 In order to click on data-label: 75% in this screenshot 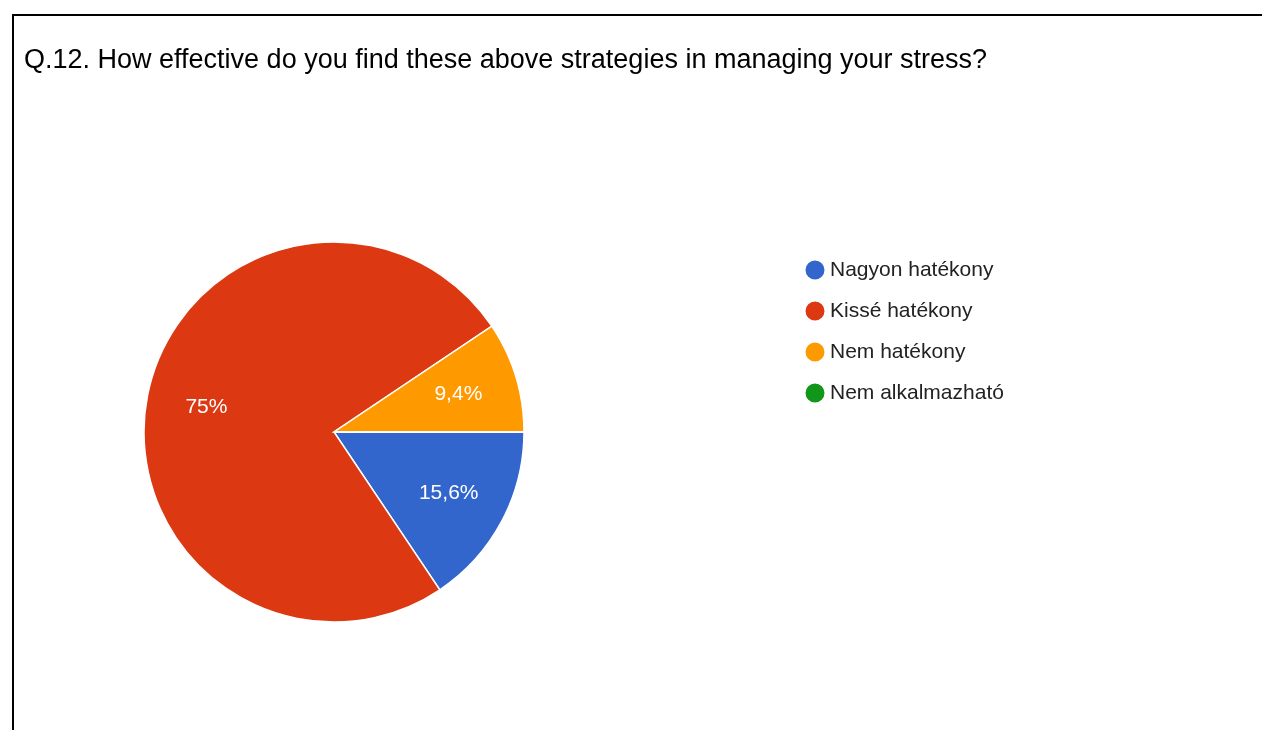, I will do `click(206, 405)`.